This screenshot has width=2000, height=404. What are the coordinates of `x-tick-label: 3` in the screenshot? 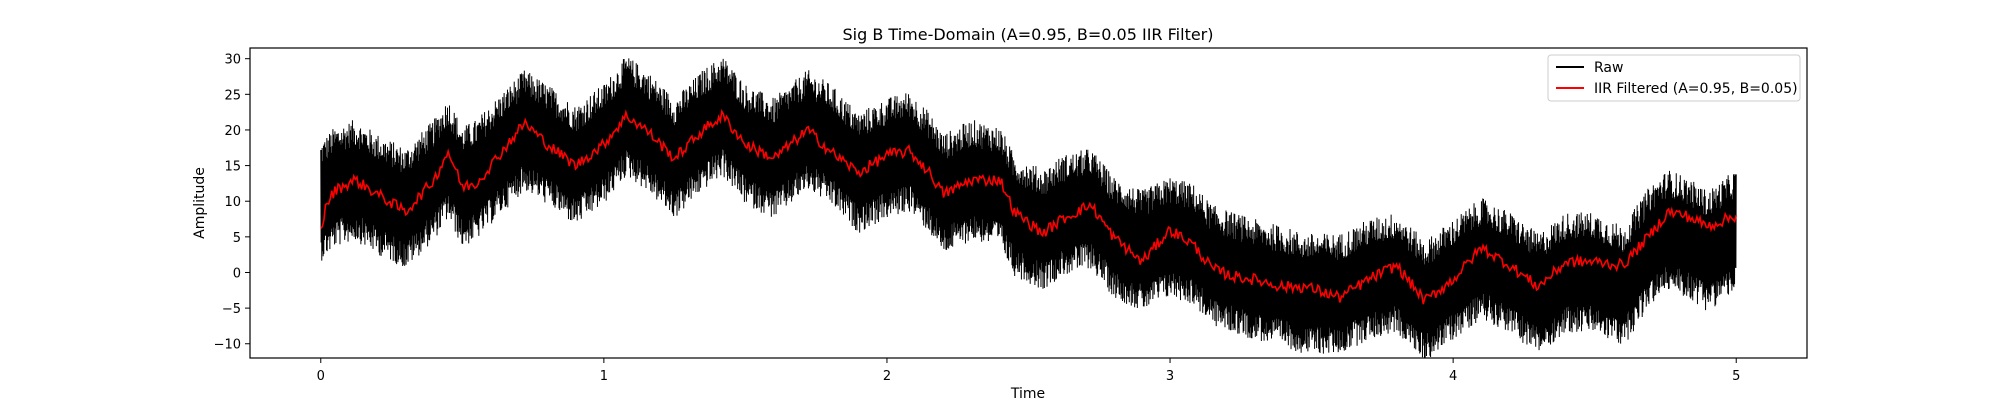 It's located at (1170, 376).